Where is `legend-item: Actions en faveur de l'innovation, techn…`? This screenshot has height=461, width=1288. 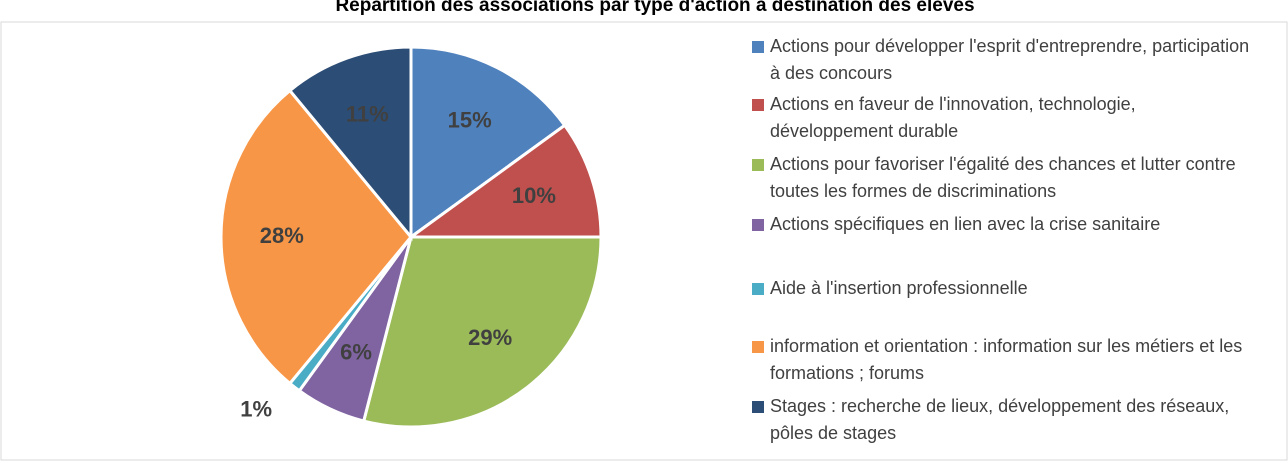 legend-item: Actions en faveur de l'innovation, techn… is located at coordinates (1002, 118).